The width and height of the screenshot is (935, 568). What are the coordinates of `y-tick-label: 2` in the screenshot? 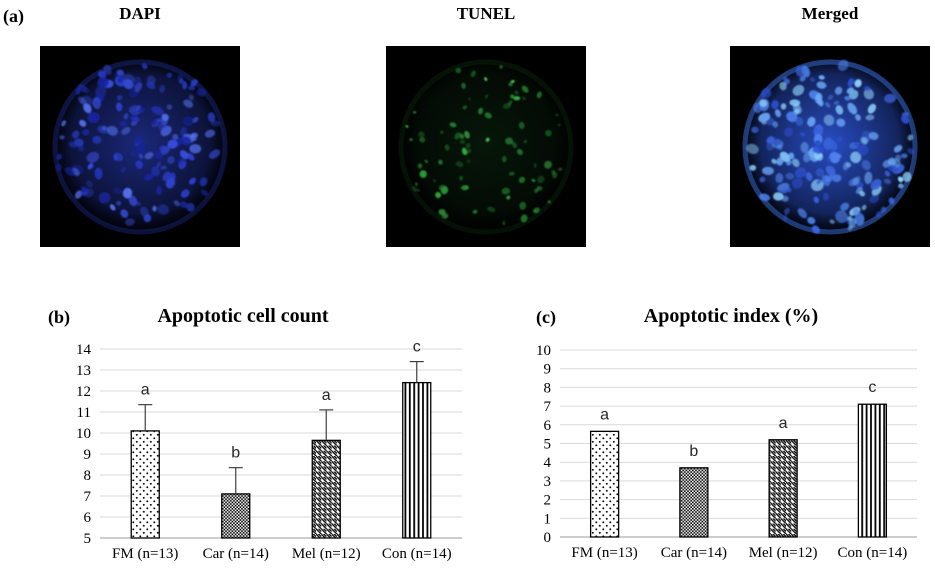 It's located at (548, 501).